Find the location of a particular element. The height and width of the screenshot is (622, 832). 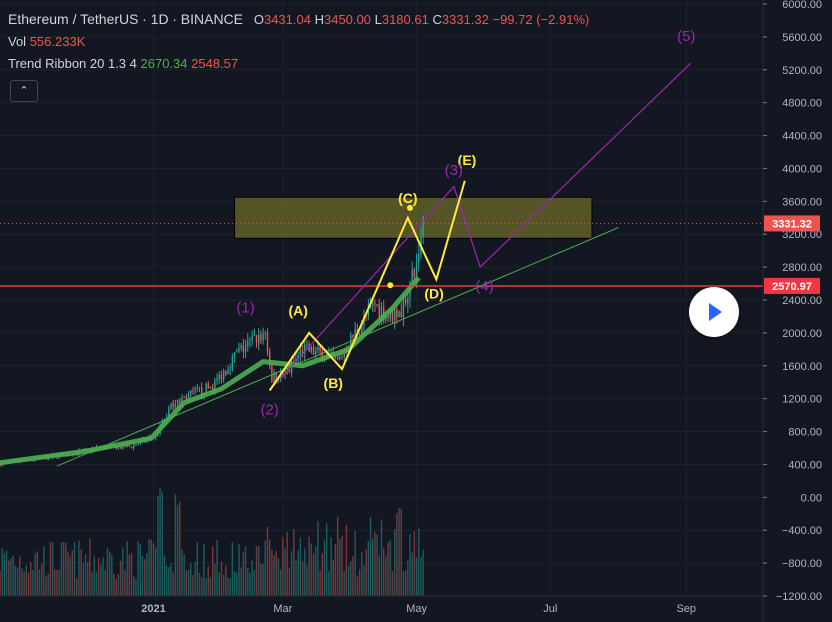

exchange: BINANCE is located at coordinates (211, 19).